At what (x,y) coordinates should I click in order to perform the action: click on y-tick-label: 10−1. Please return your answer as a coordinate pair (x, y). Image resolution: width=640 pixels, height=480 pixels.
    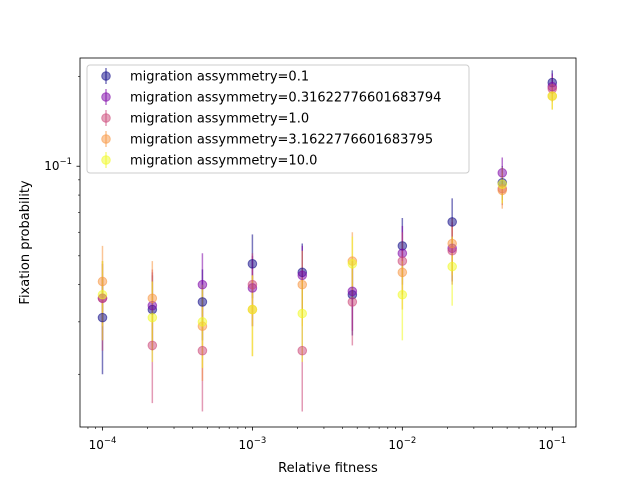
    Looking at the image, I should click on (58, 165).